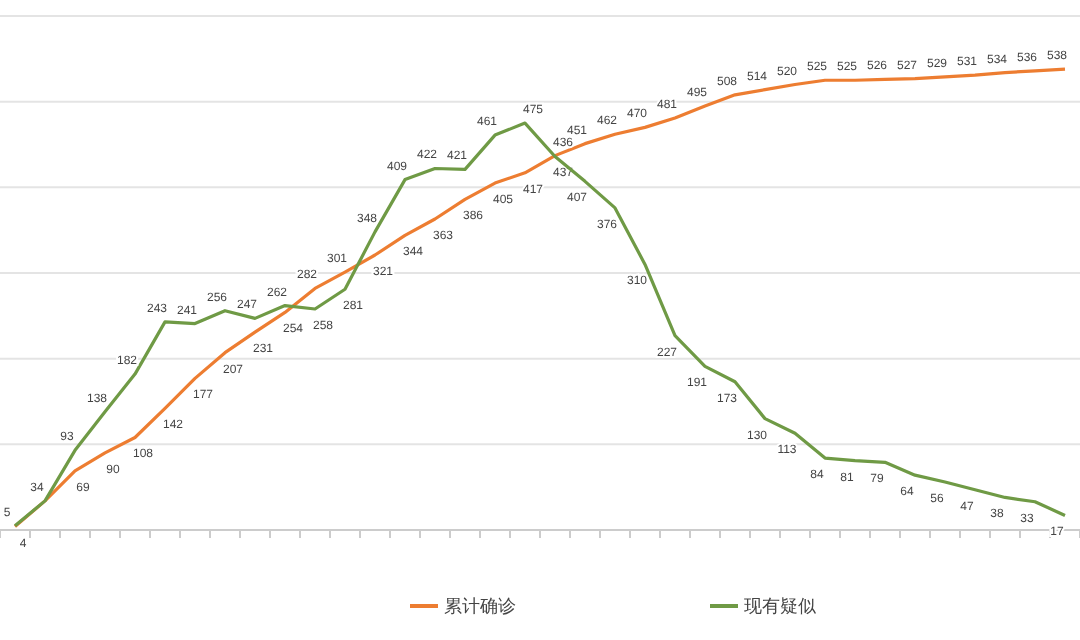  What do you see at coordinates (780, 606) in the screenshot?
I see `legend-label: 现有疑似` at bounding box center [780, 606].